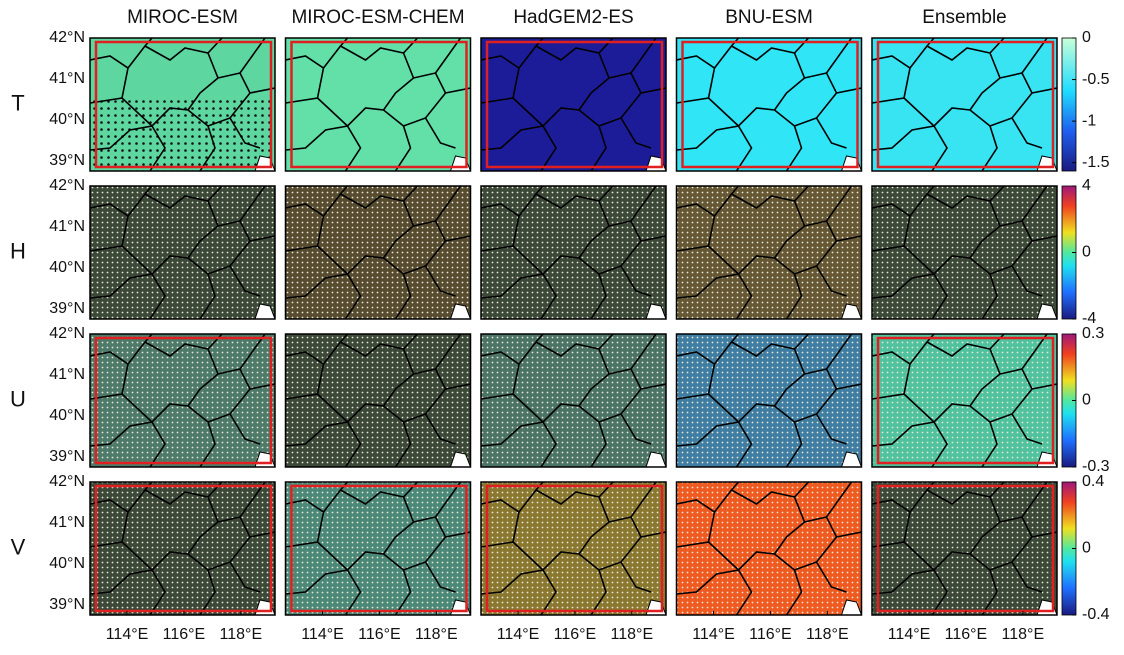 This screenshot has height=655, width=1124. I want to click on row-label: T, so click(17, 102).